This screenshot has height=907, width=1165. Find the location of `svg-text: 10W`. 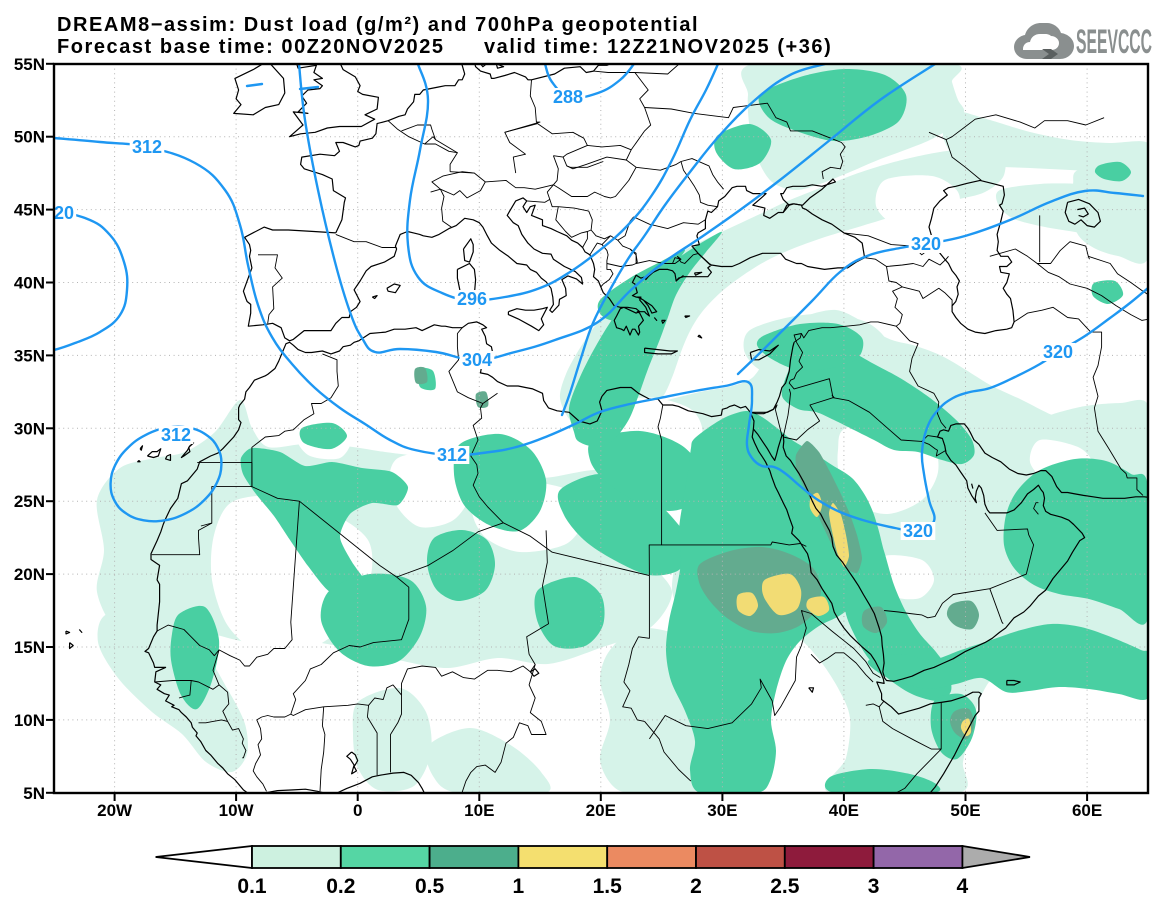

svg-text: 10W is located at coordinates (237, 810).